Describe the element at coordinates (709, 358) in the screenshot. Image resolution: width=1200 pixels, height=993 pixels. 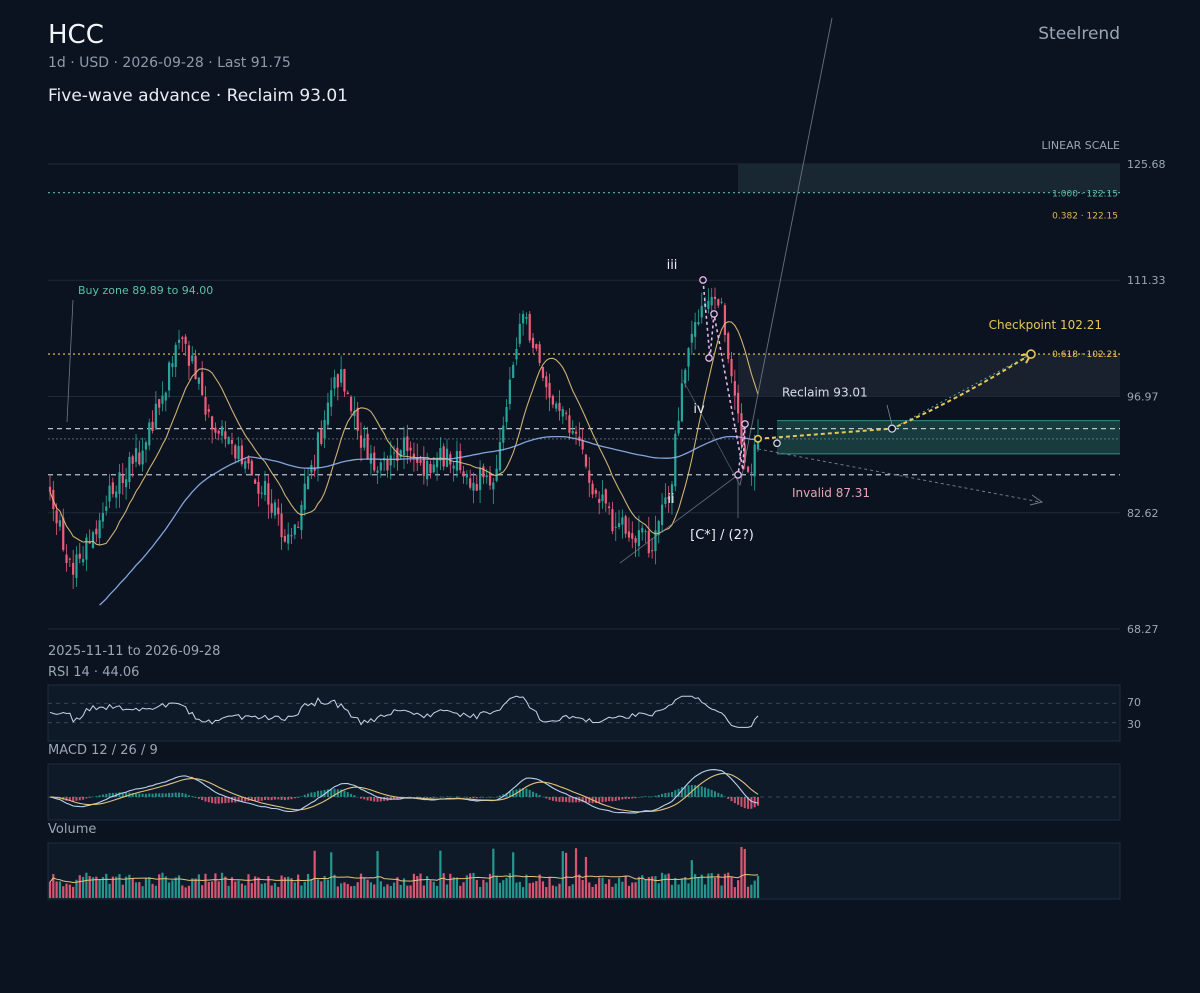
I see `wave-pivot` at that location.